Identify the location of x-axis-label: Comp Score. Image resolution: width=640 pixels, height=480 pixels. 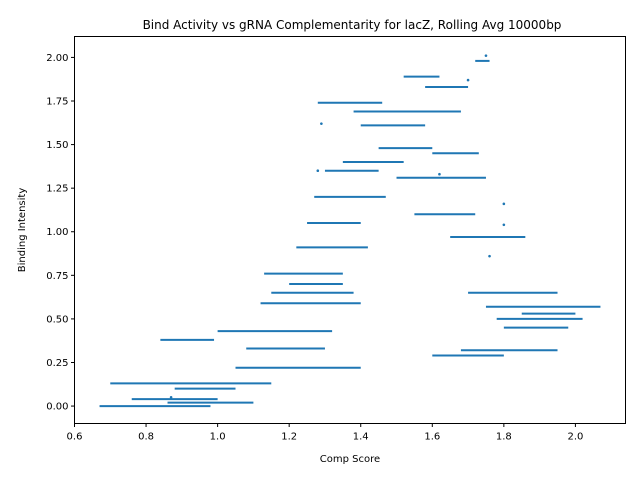
(350, 459).